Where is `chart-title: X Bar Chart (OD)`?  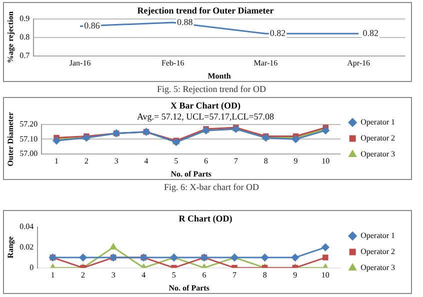
chart-title: X Bar Chart (OD) is located at coordinates (205, 105).